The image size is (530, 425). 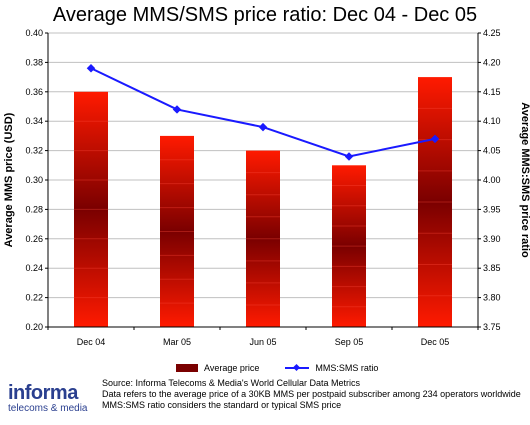 I want to click on left-tick-label: 0.28, so click(x=34, y=209).